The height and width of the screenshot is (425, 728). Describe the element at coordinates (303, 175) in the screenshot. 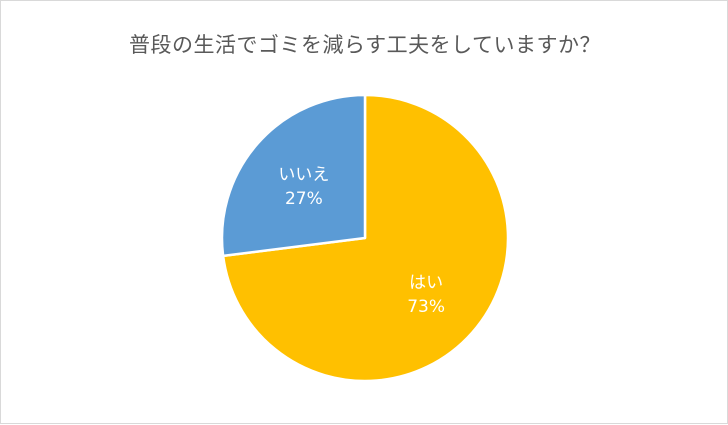

I see `slice-category-label-1: いいえ` at that location.